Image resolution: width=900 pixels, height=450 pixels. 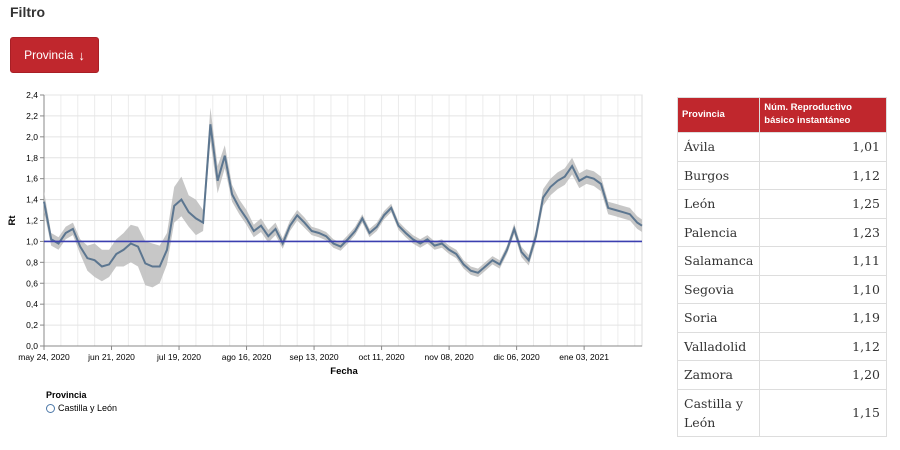 I want to click on x-tick-label: ago 16, 2020, so click(x=247, y=357).